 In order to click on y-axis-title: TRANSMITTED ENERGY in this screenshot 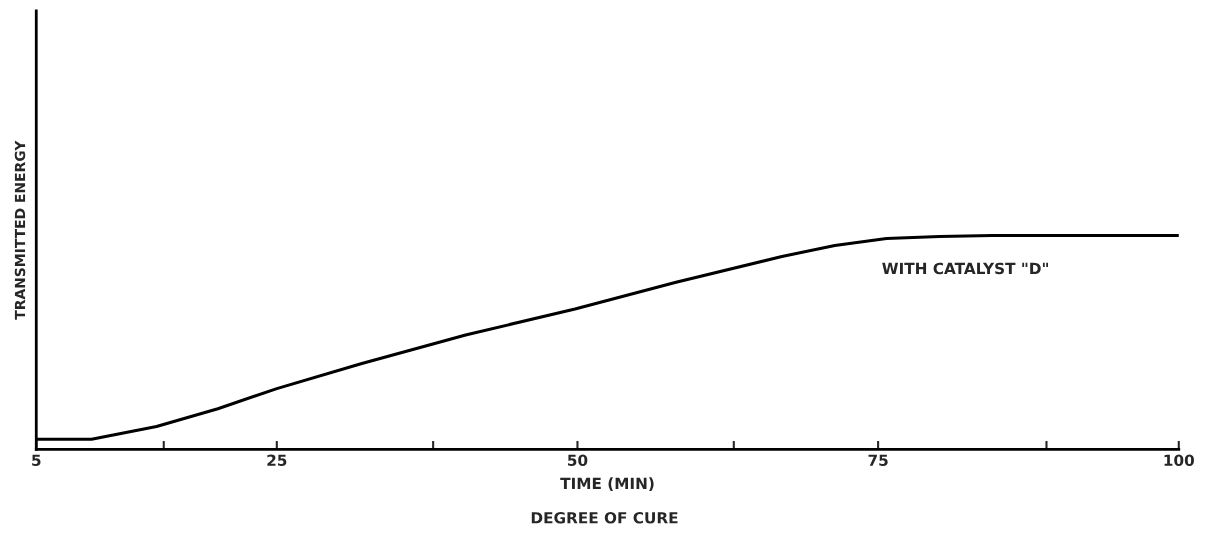, I will do `click(20, 230)`.